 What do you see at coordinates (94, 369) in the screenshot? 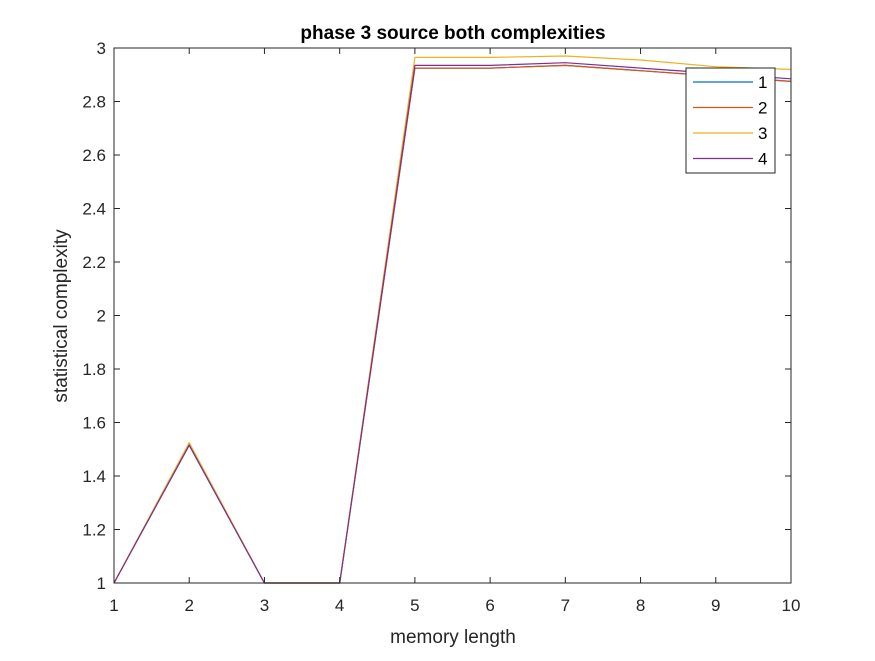
I see `y-tick-label: 1.8` at bounding box center [94, 369].